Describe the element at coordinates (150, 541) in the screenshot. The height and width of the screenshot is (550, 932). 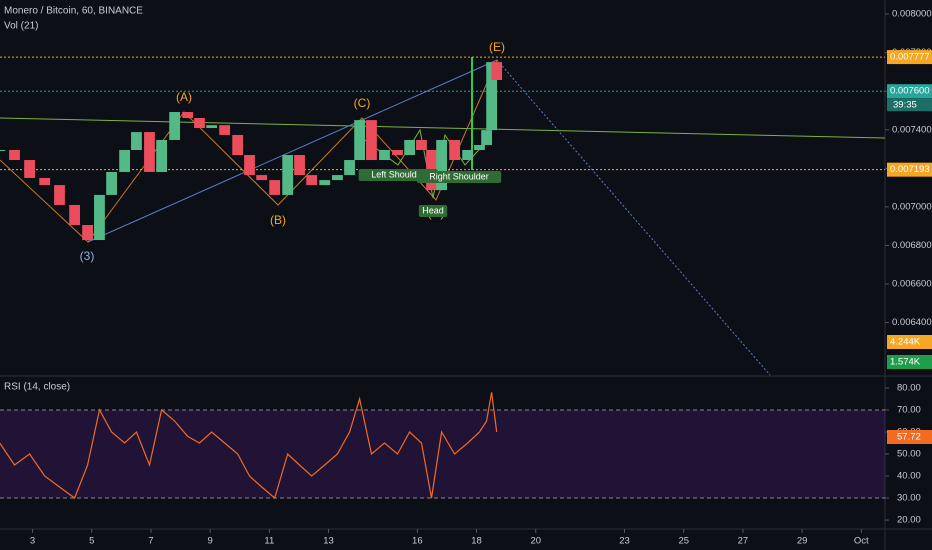
I see `time-tick-label: 7` at that location.